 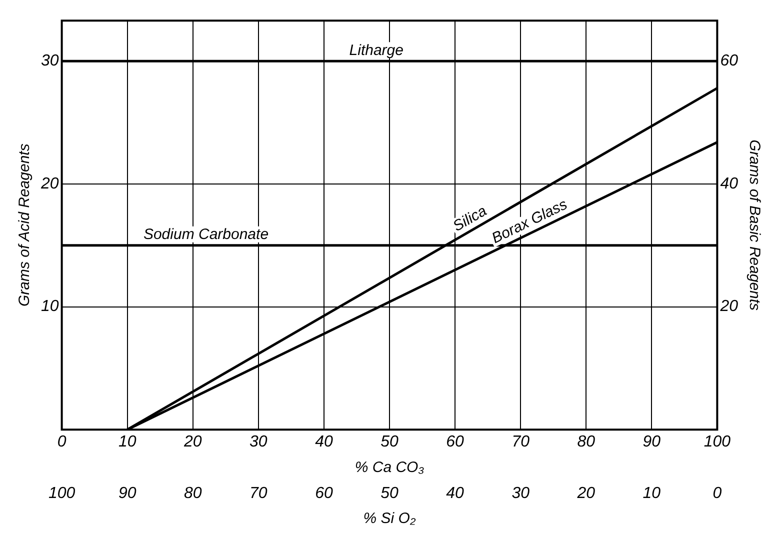 What do you see at coordinates (324, 442) in the screenshot?
I see `x-tick-label: 40` at bounding box center [324, 442].